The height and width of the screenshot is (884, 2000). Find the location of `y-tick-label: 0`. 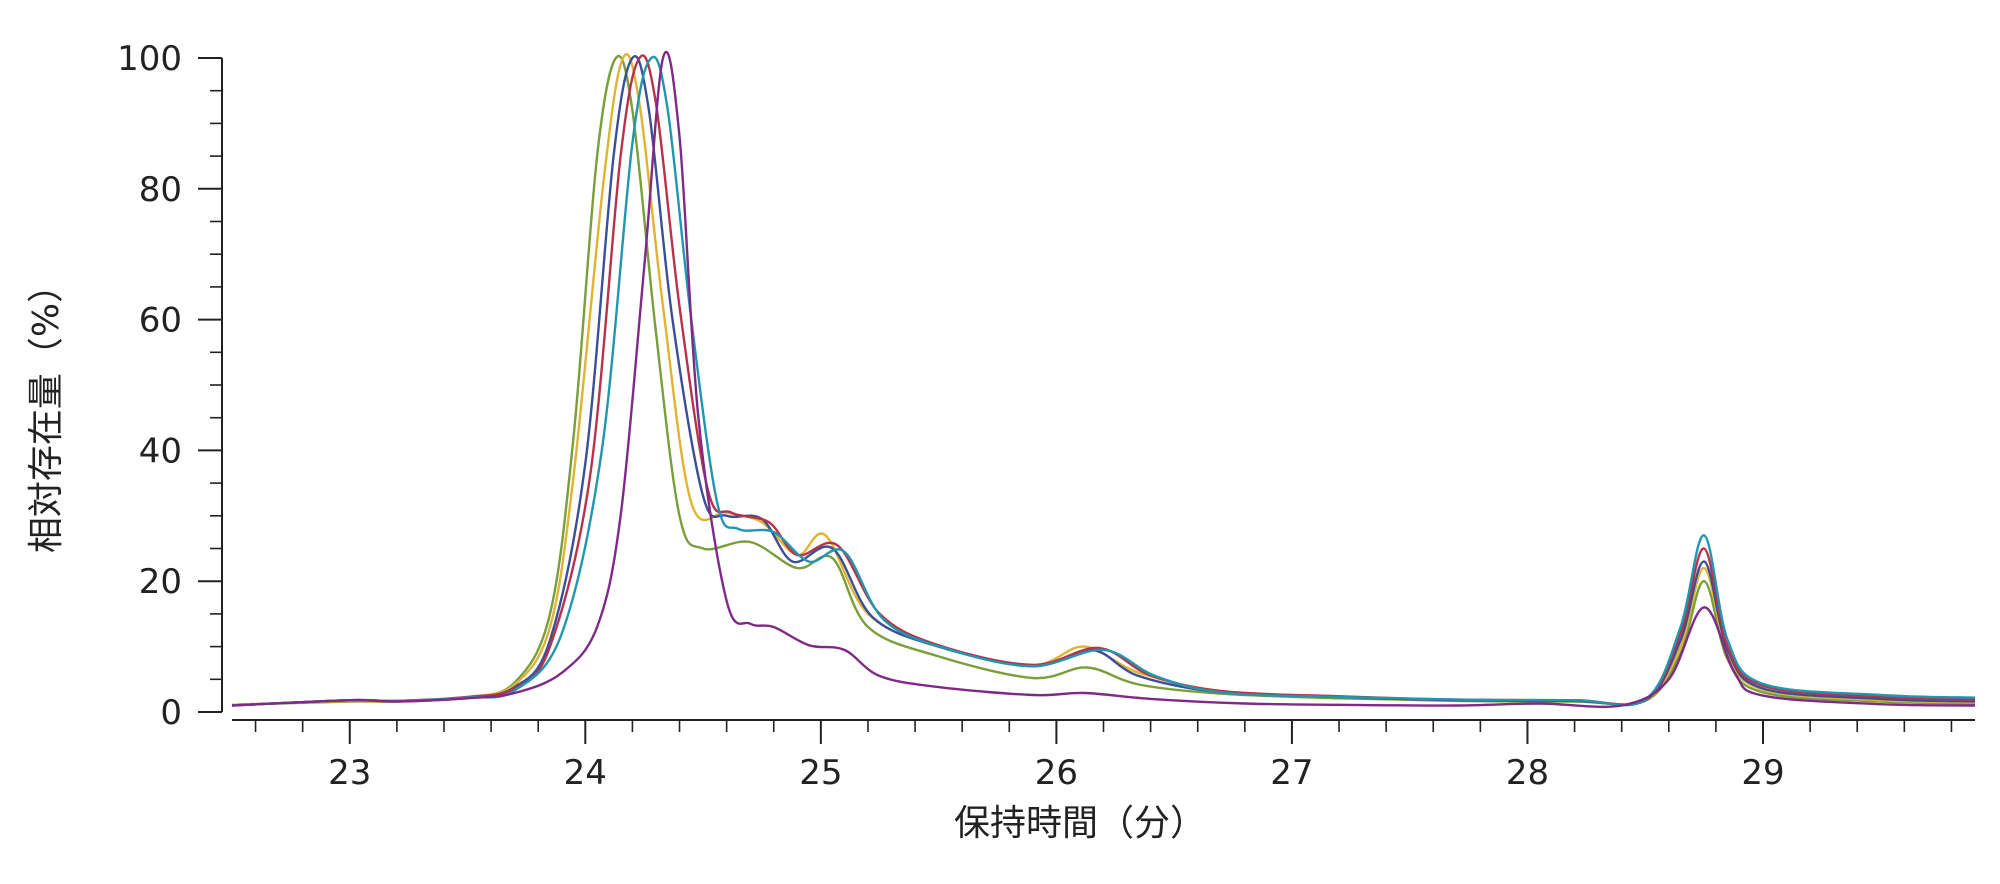

y-tick-label: 0 is located at coordinates (171, 713).